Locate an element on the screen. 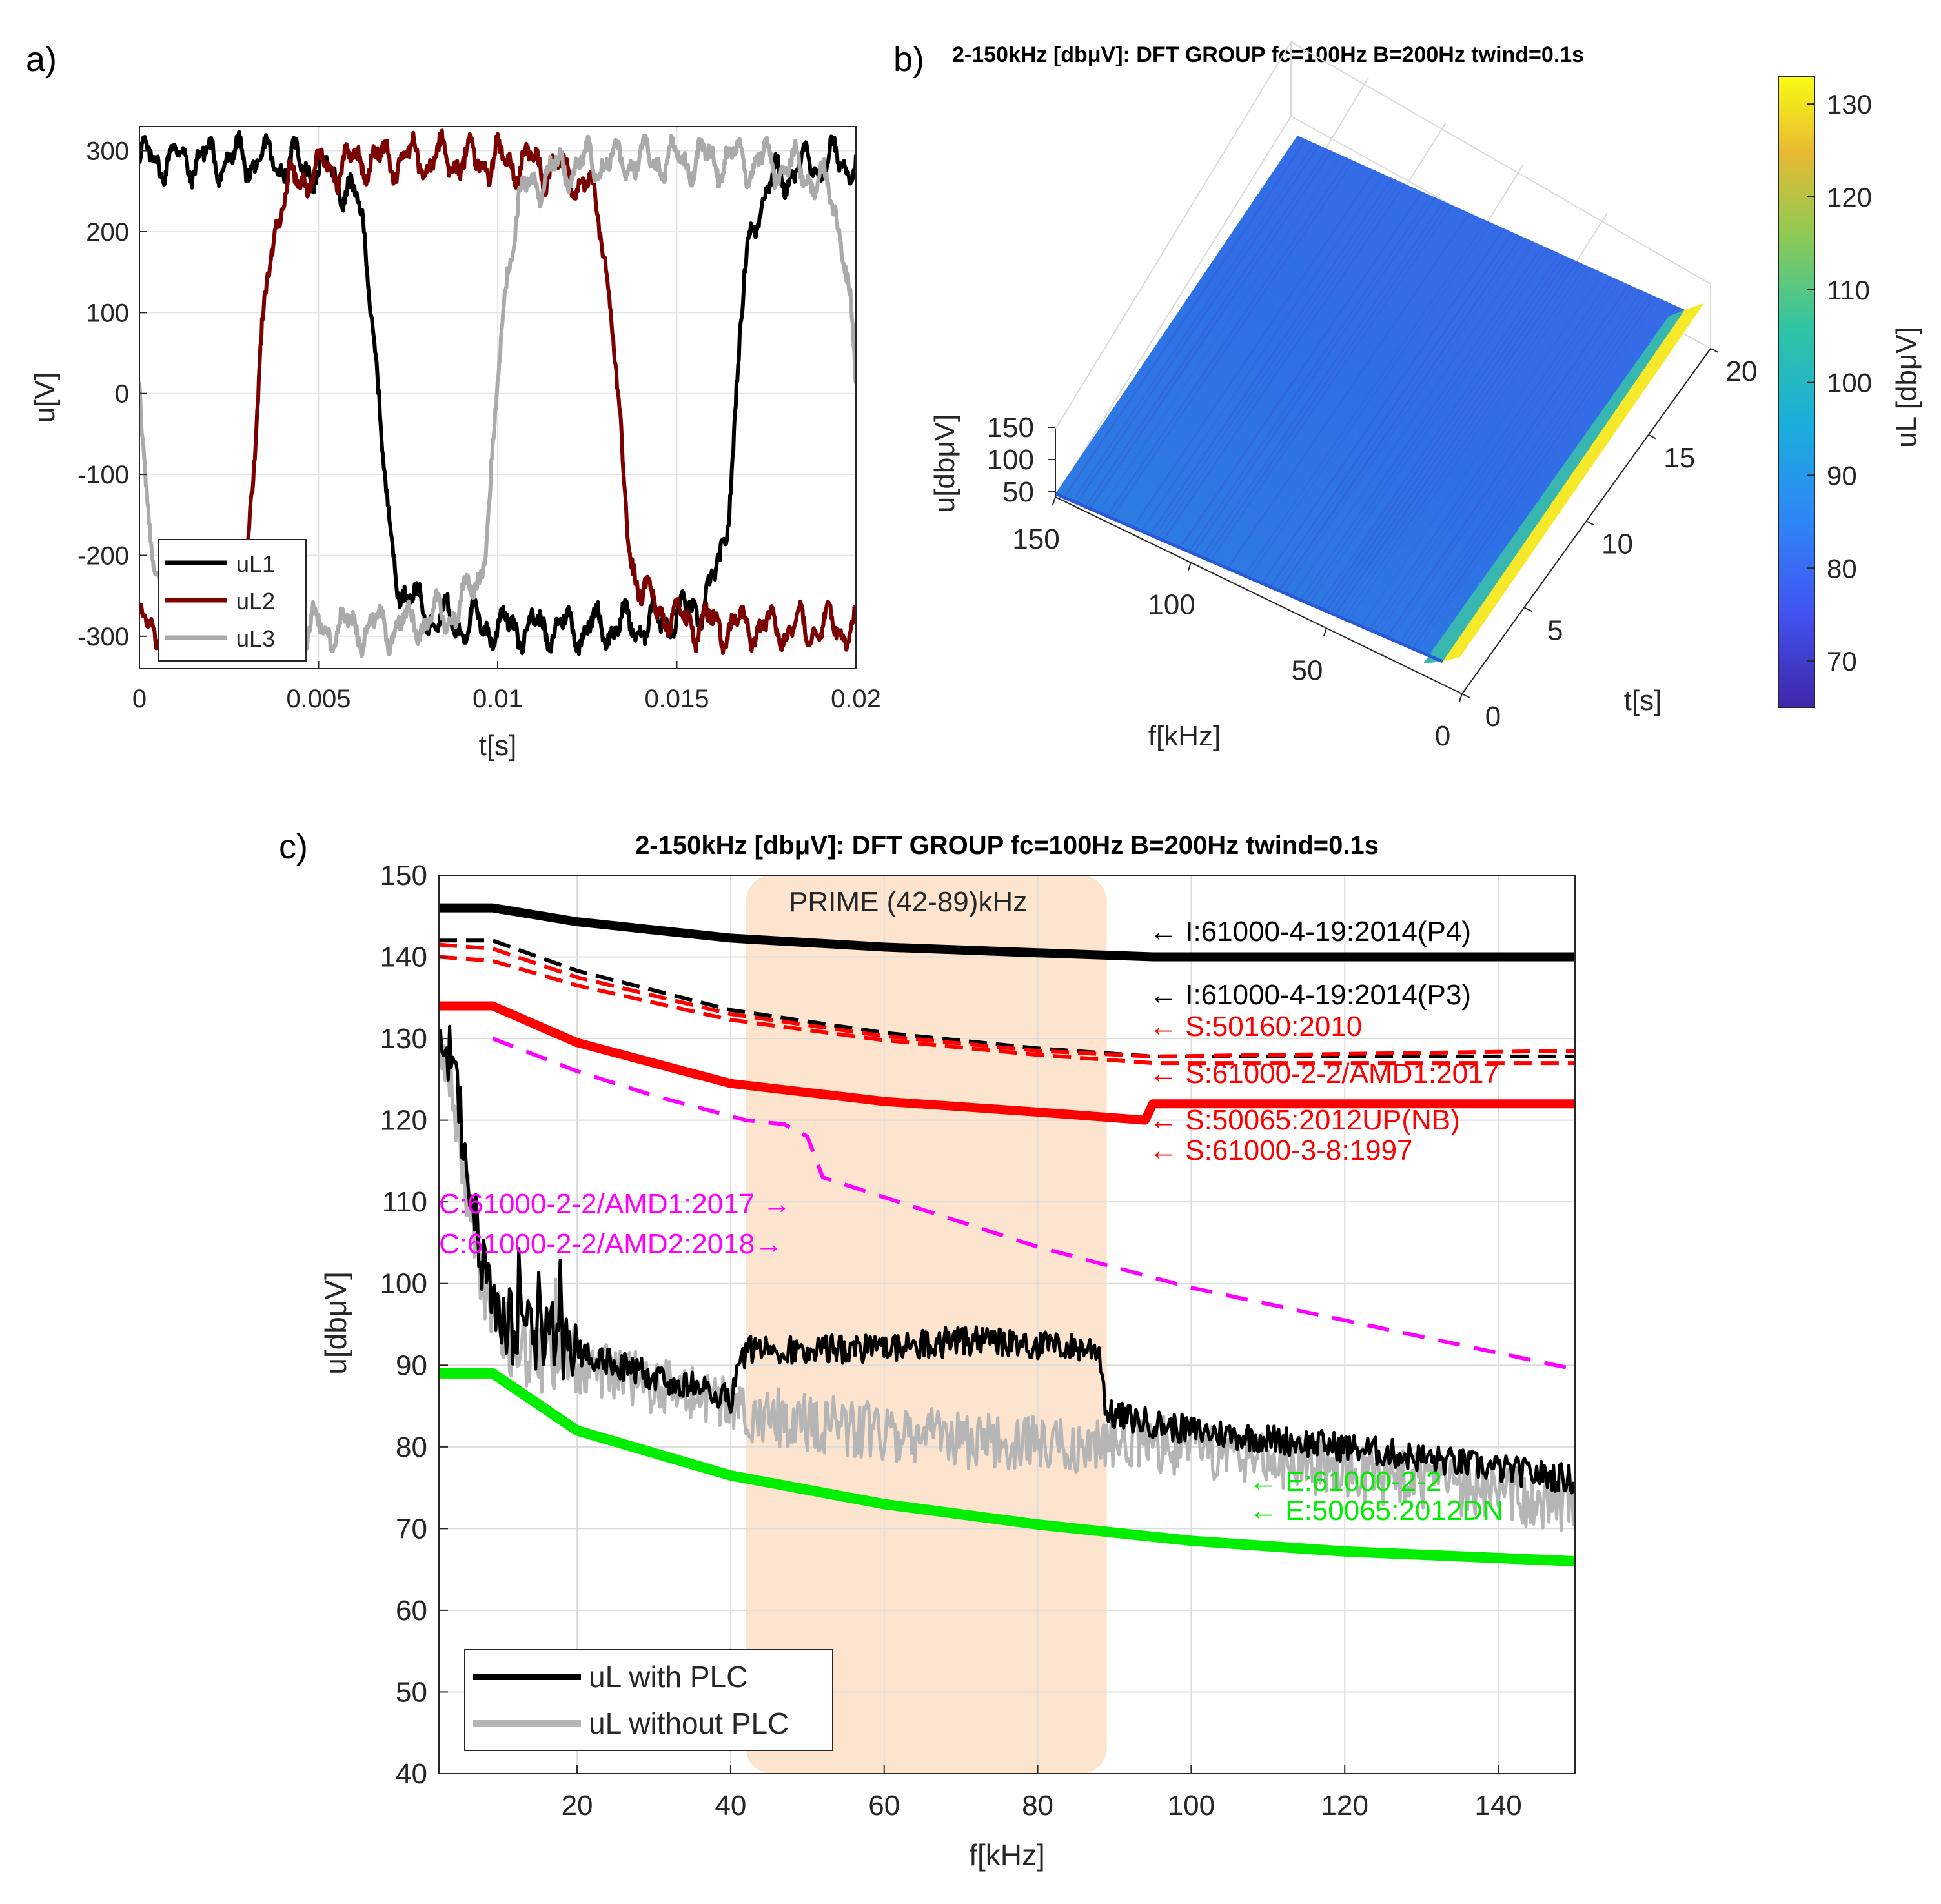 This screenshot has width=1941, height=1904. panel-a-ytick-label: -300 is located at coordinates (103, 637).